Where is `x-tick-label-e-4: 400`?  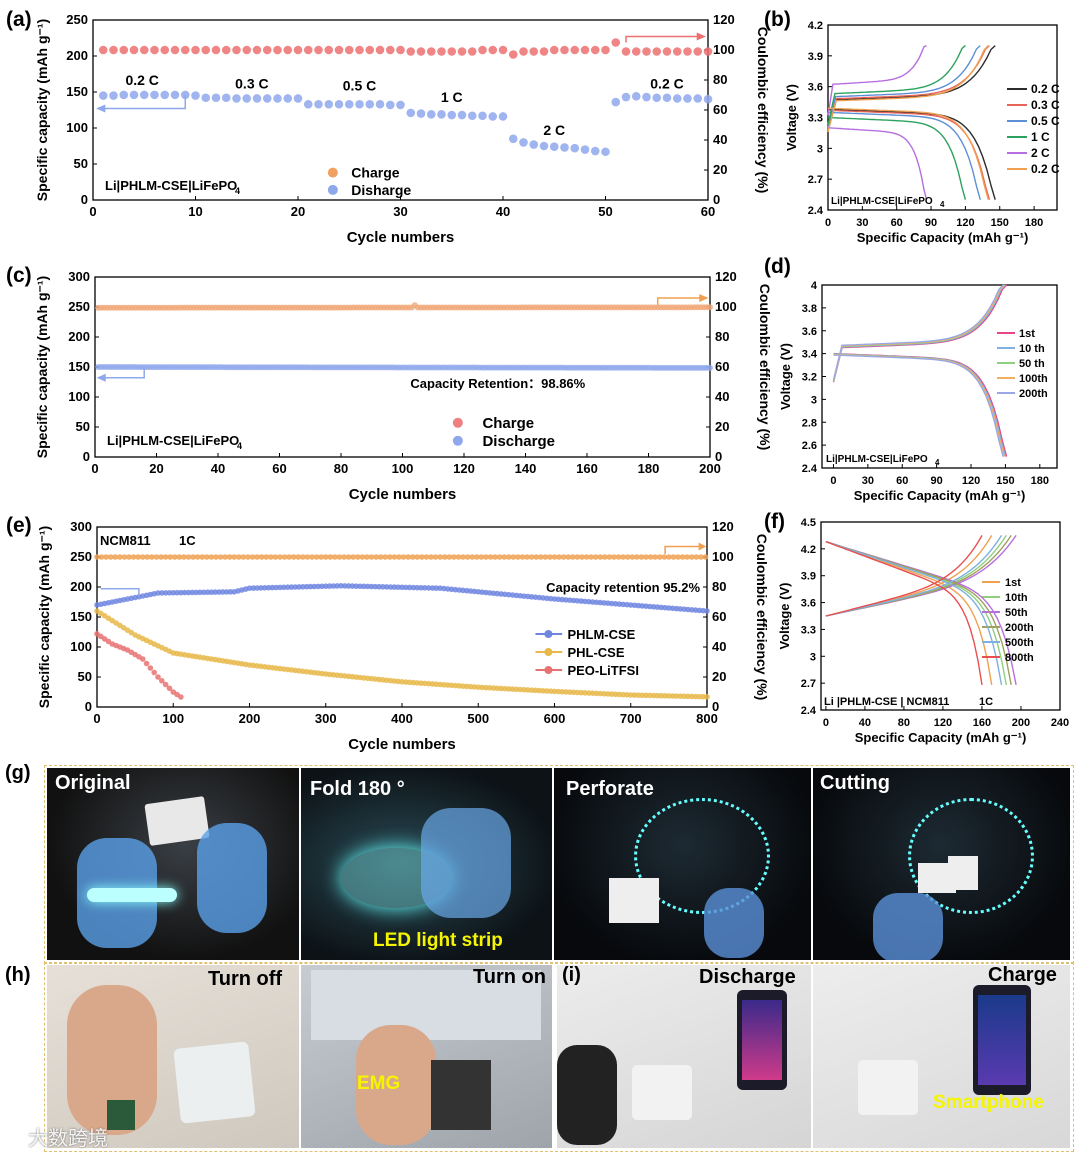
x-tick-label-e-4: 400 is located at coordinates (402, 718).